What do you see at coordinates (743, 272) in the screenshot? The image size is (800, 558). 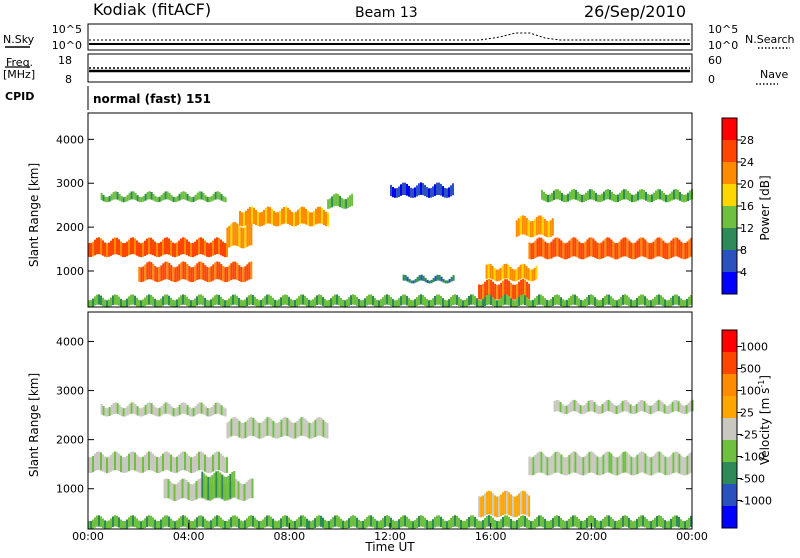 I see `colorbar-tick-label: 4` at bounding box center [743, 272].